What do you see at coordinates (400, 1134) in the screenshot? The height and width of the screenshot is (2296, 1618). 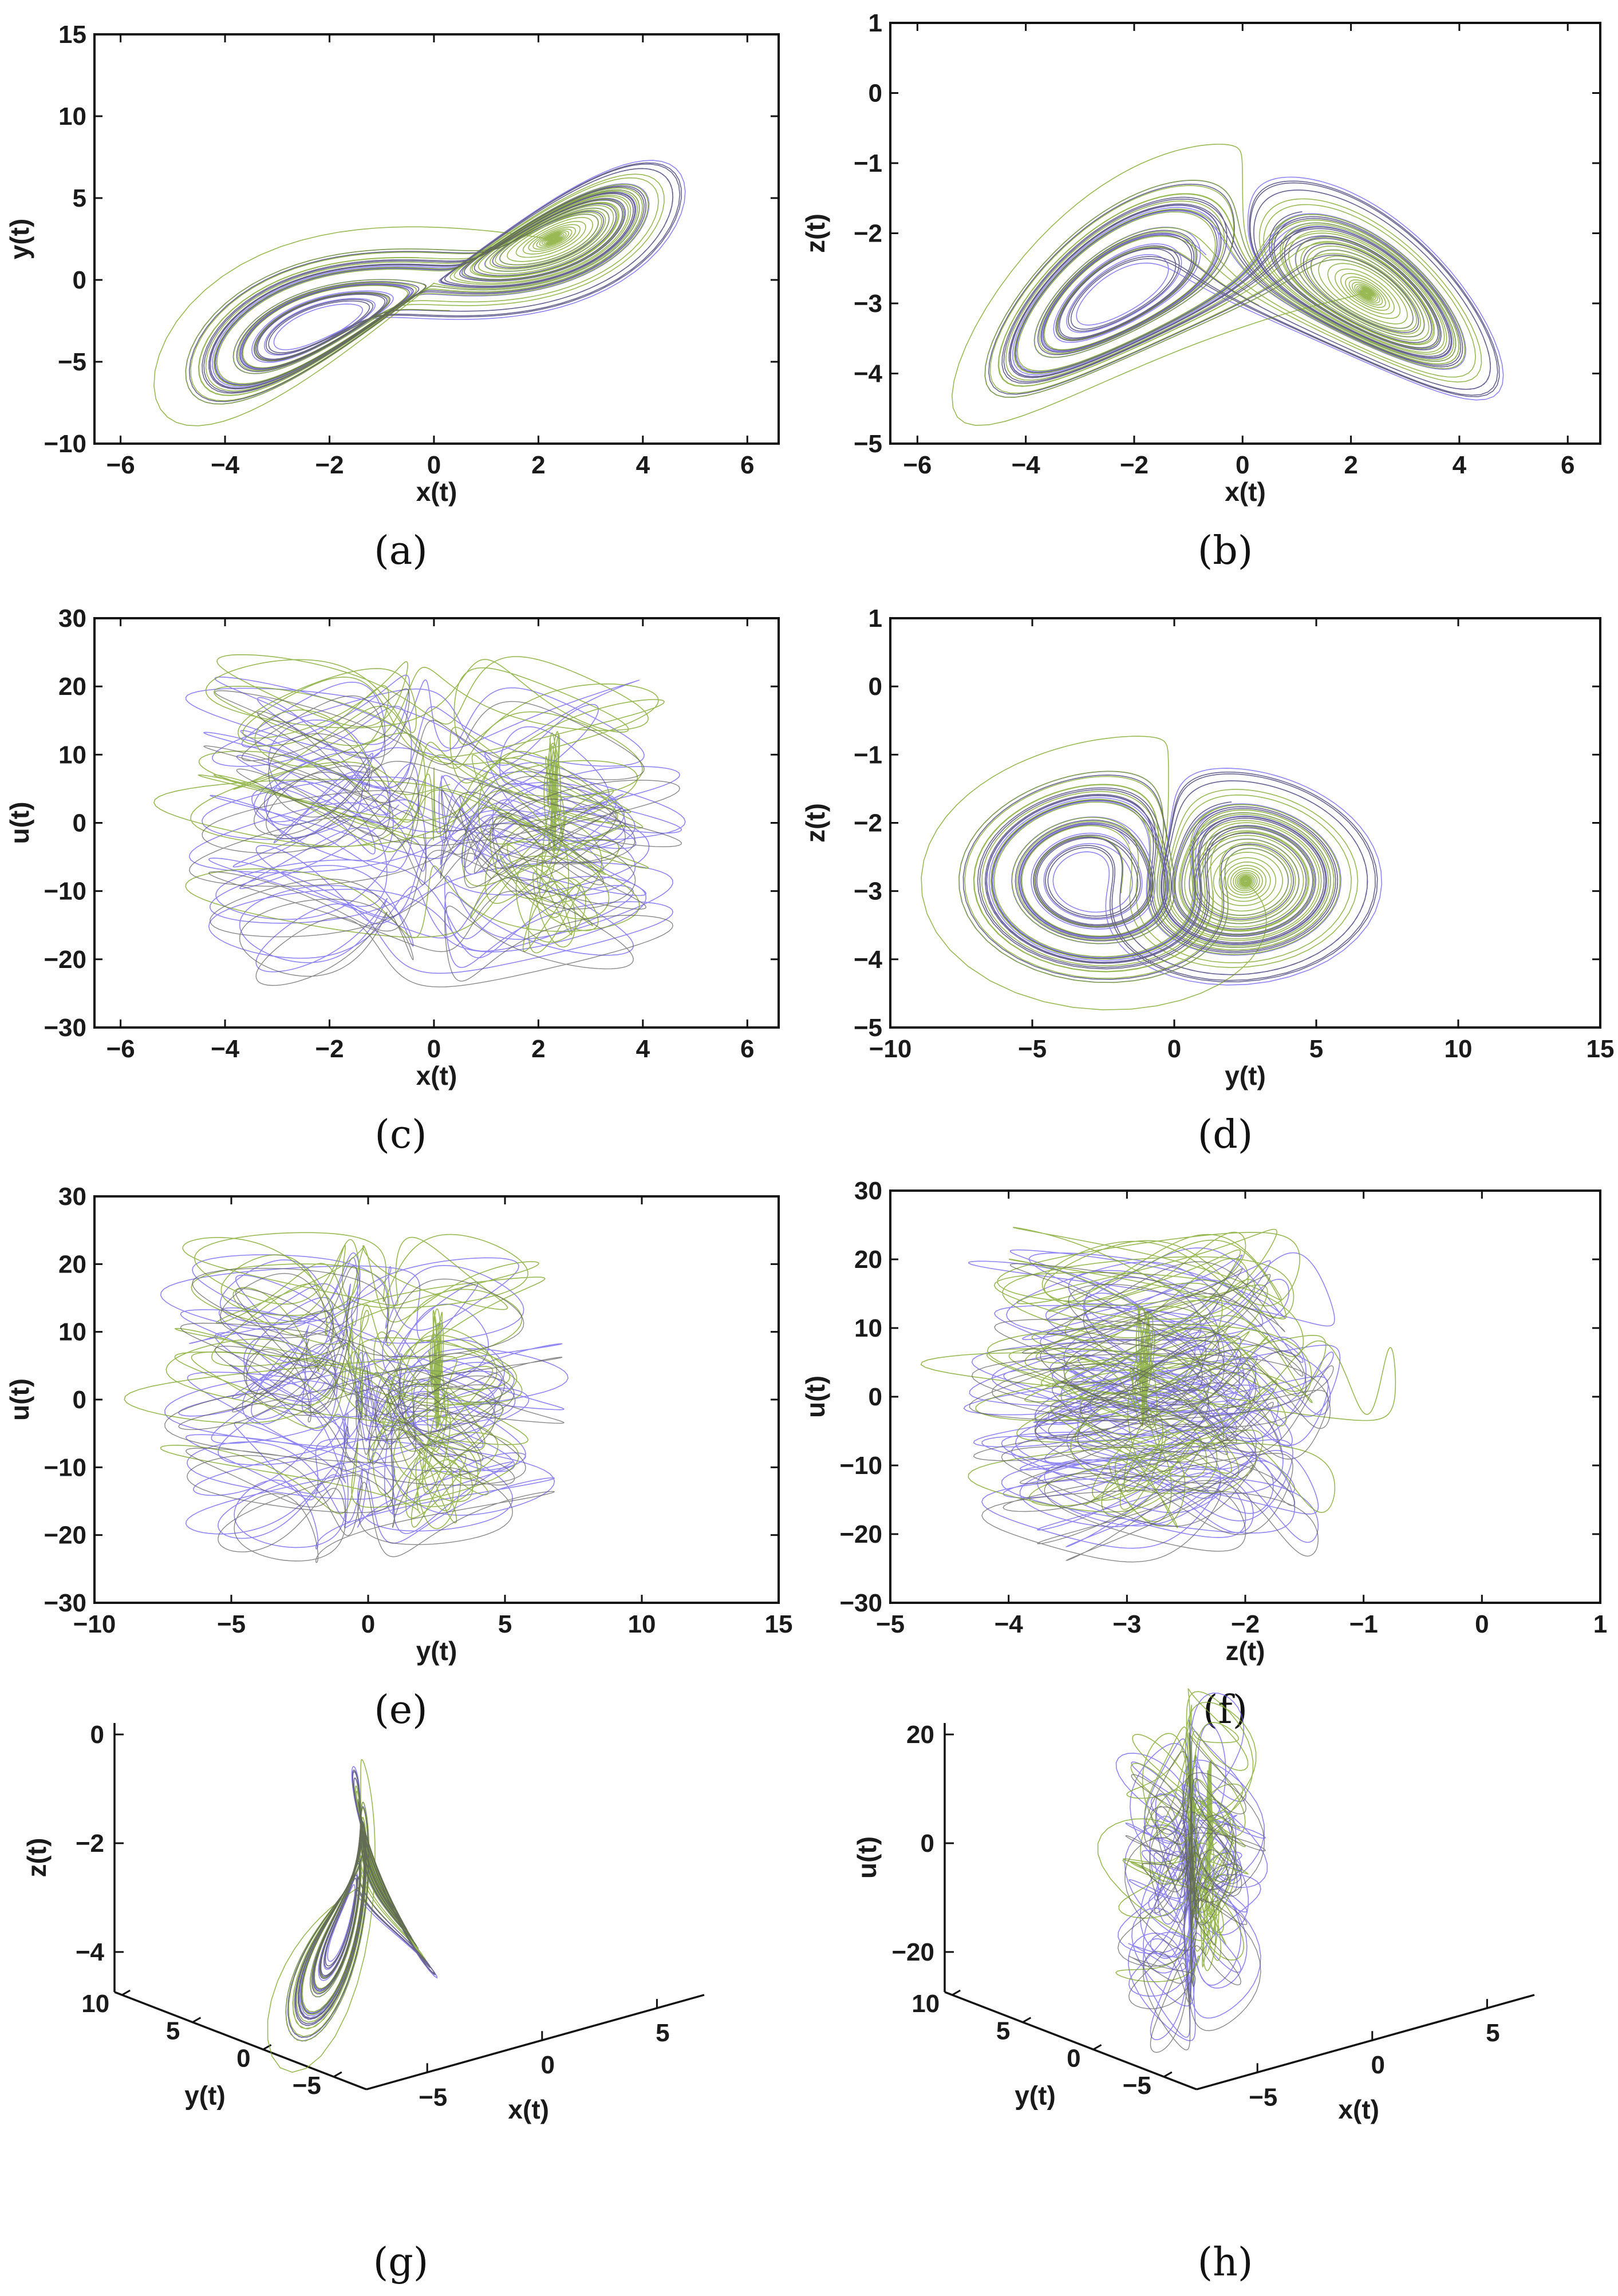 I see `panel-label: (c)` at bounding box center [400, 1134].